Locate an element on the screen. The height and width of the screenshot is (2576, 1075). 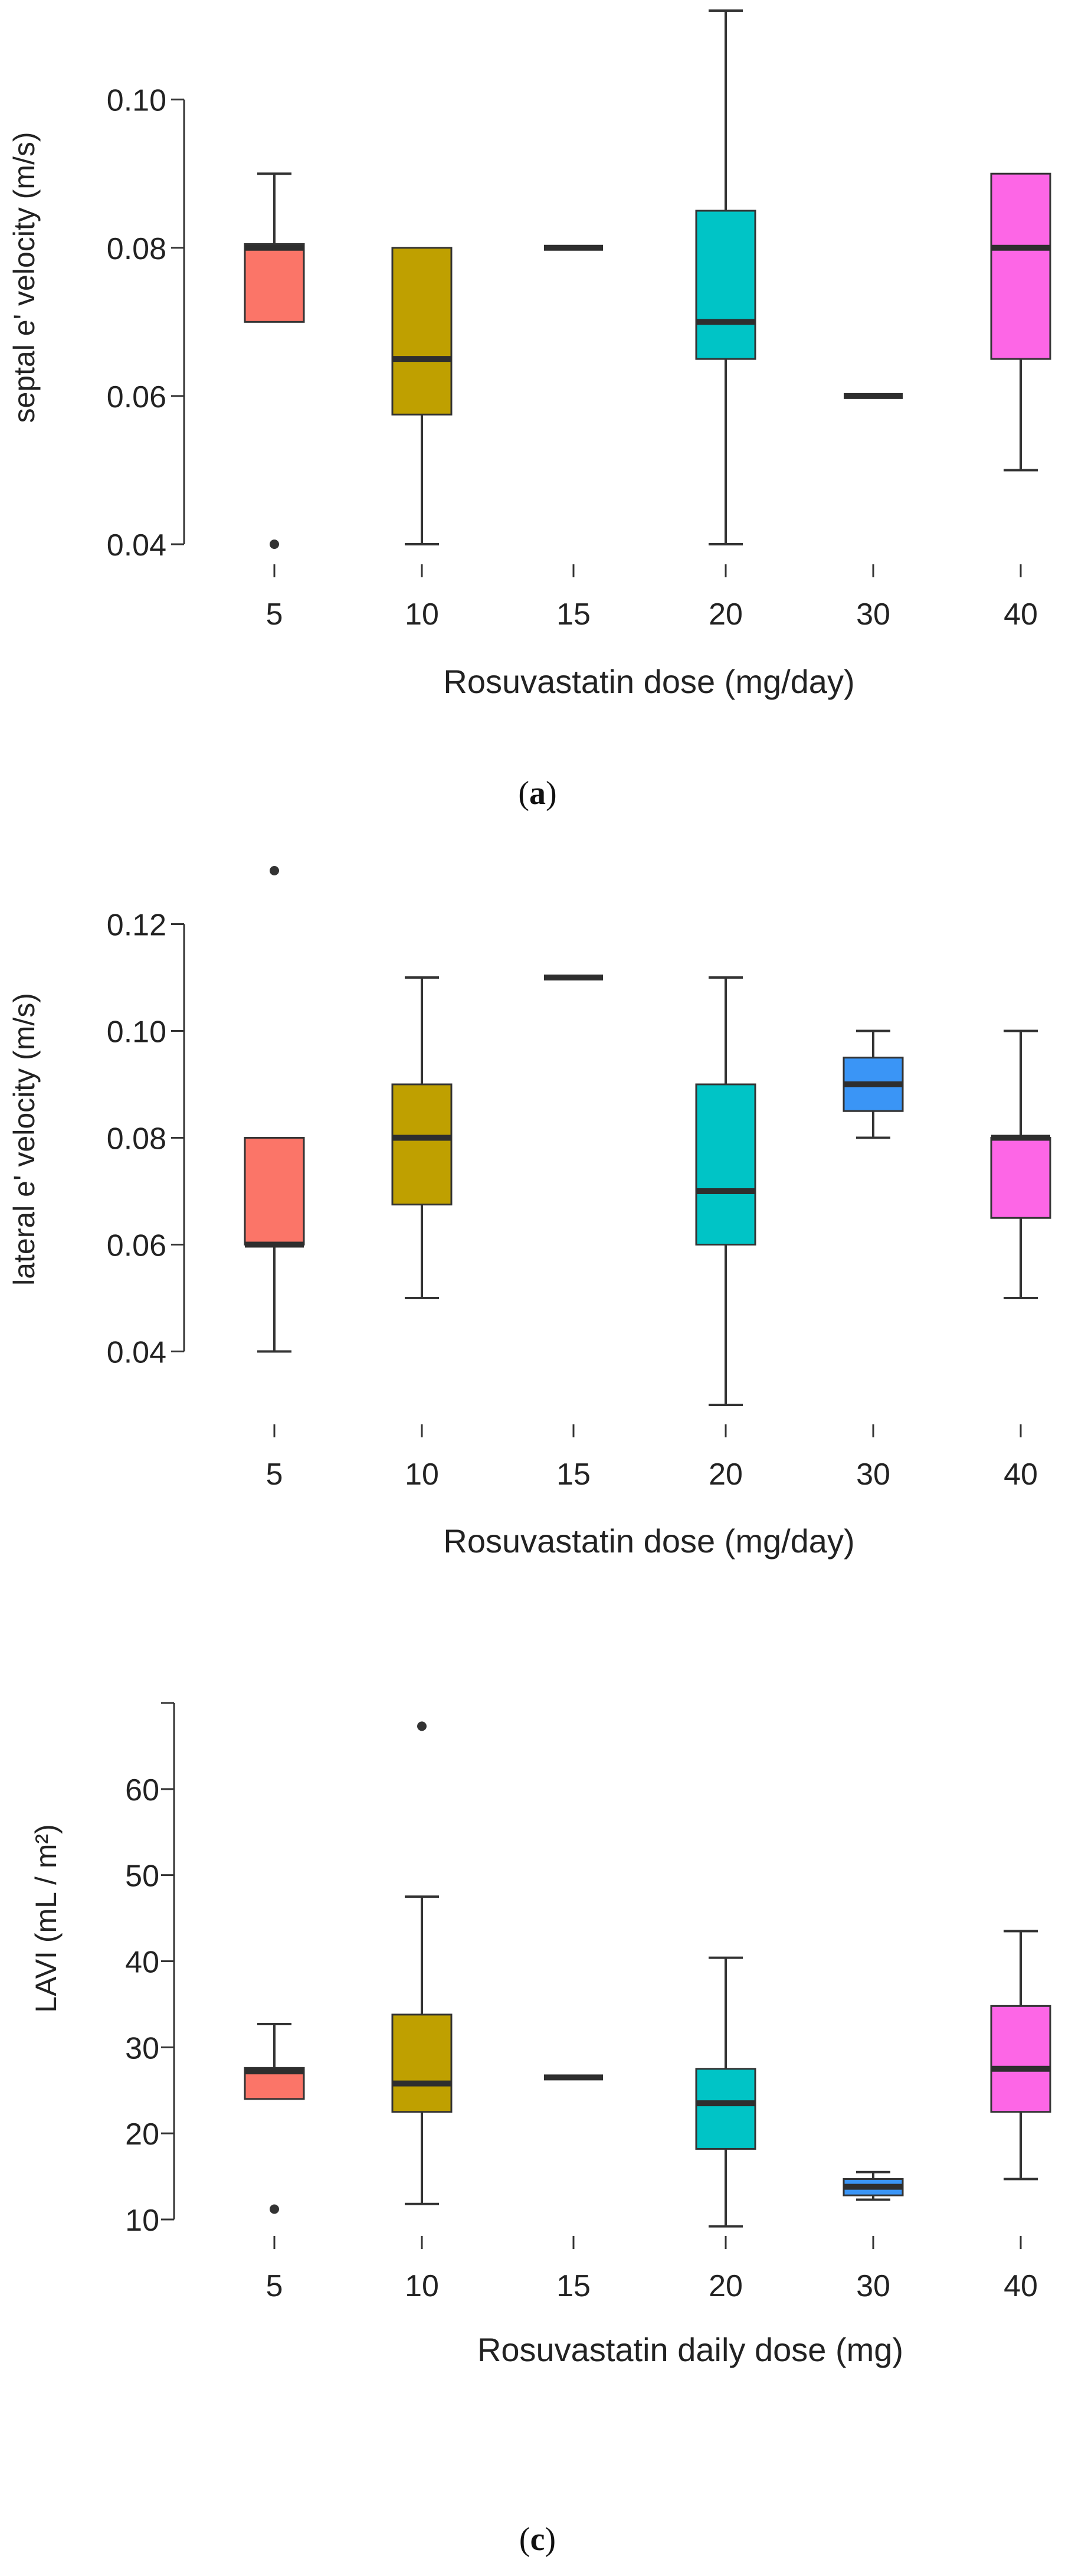
panel-caption: (c) is located at coordinates (537, 2539).